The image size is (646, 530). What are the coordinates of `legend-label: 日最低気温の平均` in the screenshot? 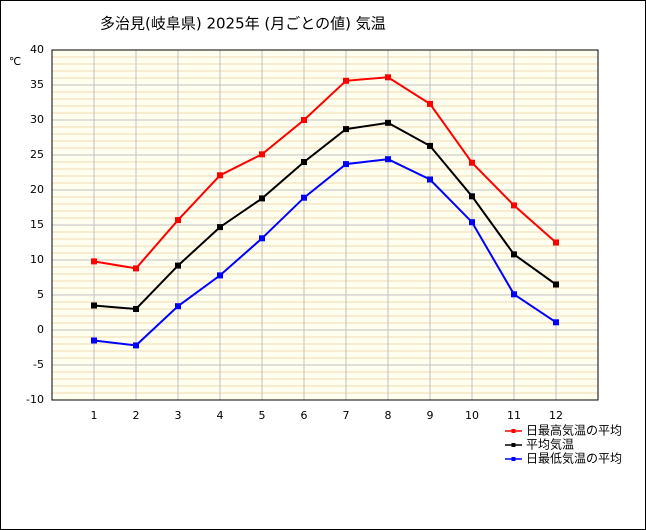 It's located at (574, 458).